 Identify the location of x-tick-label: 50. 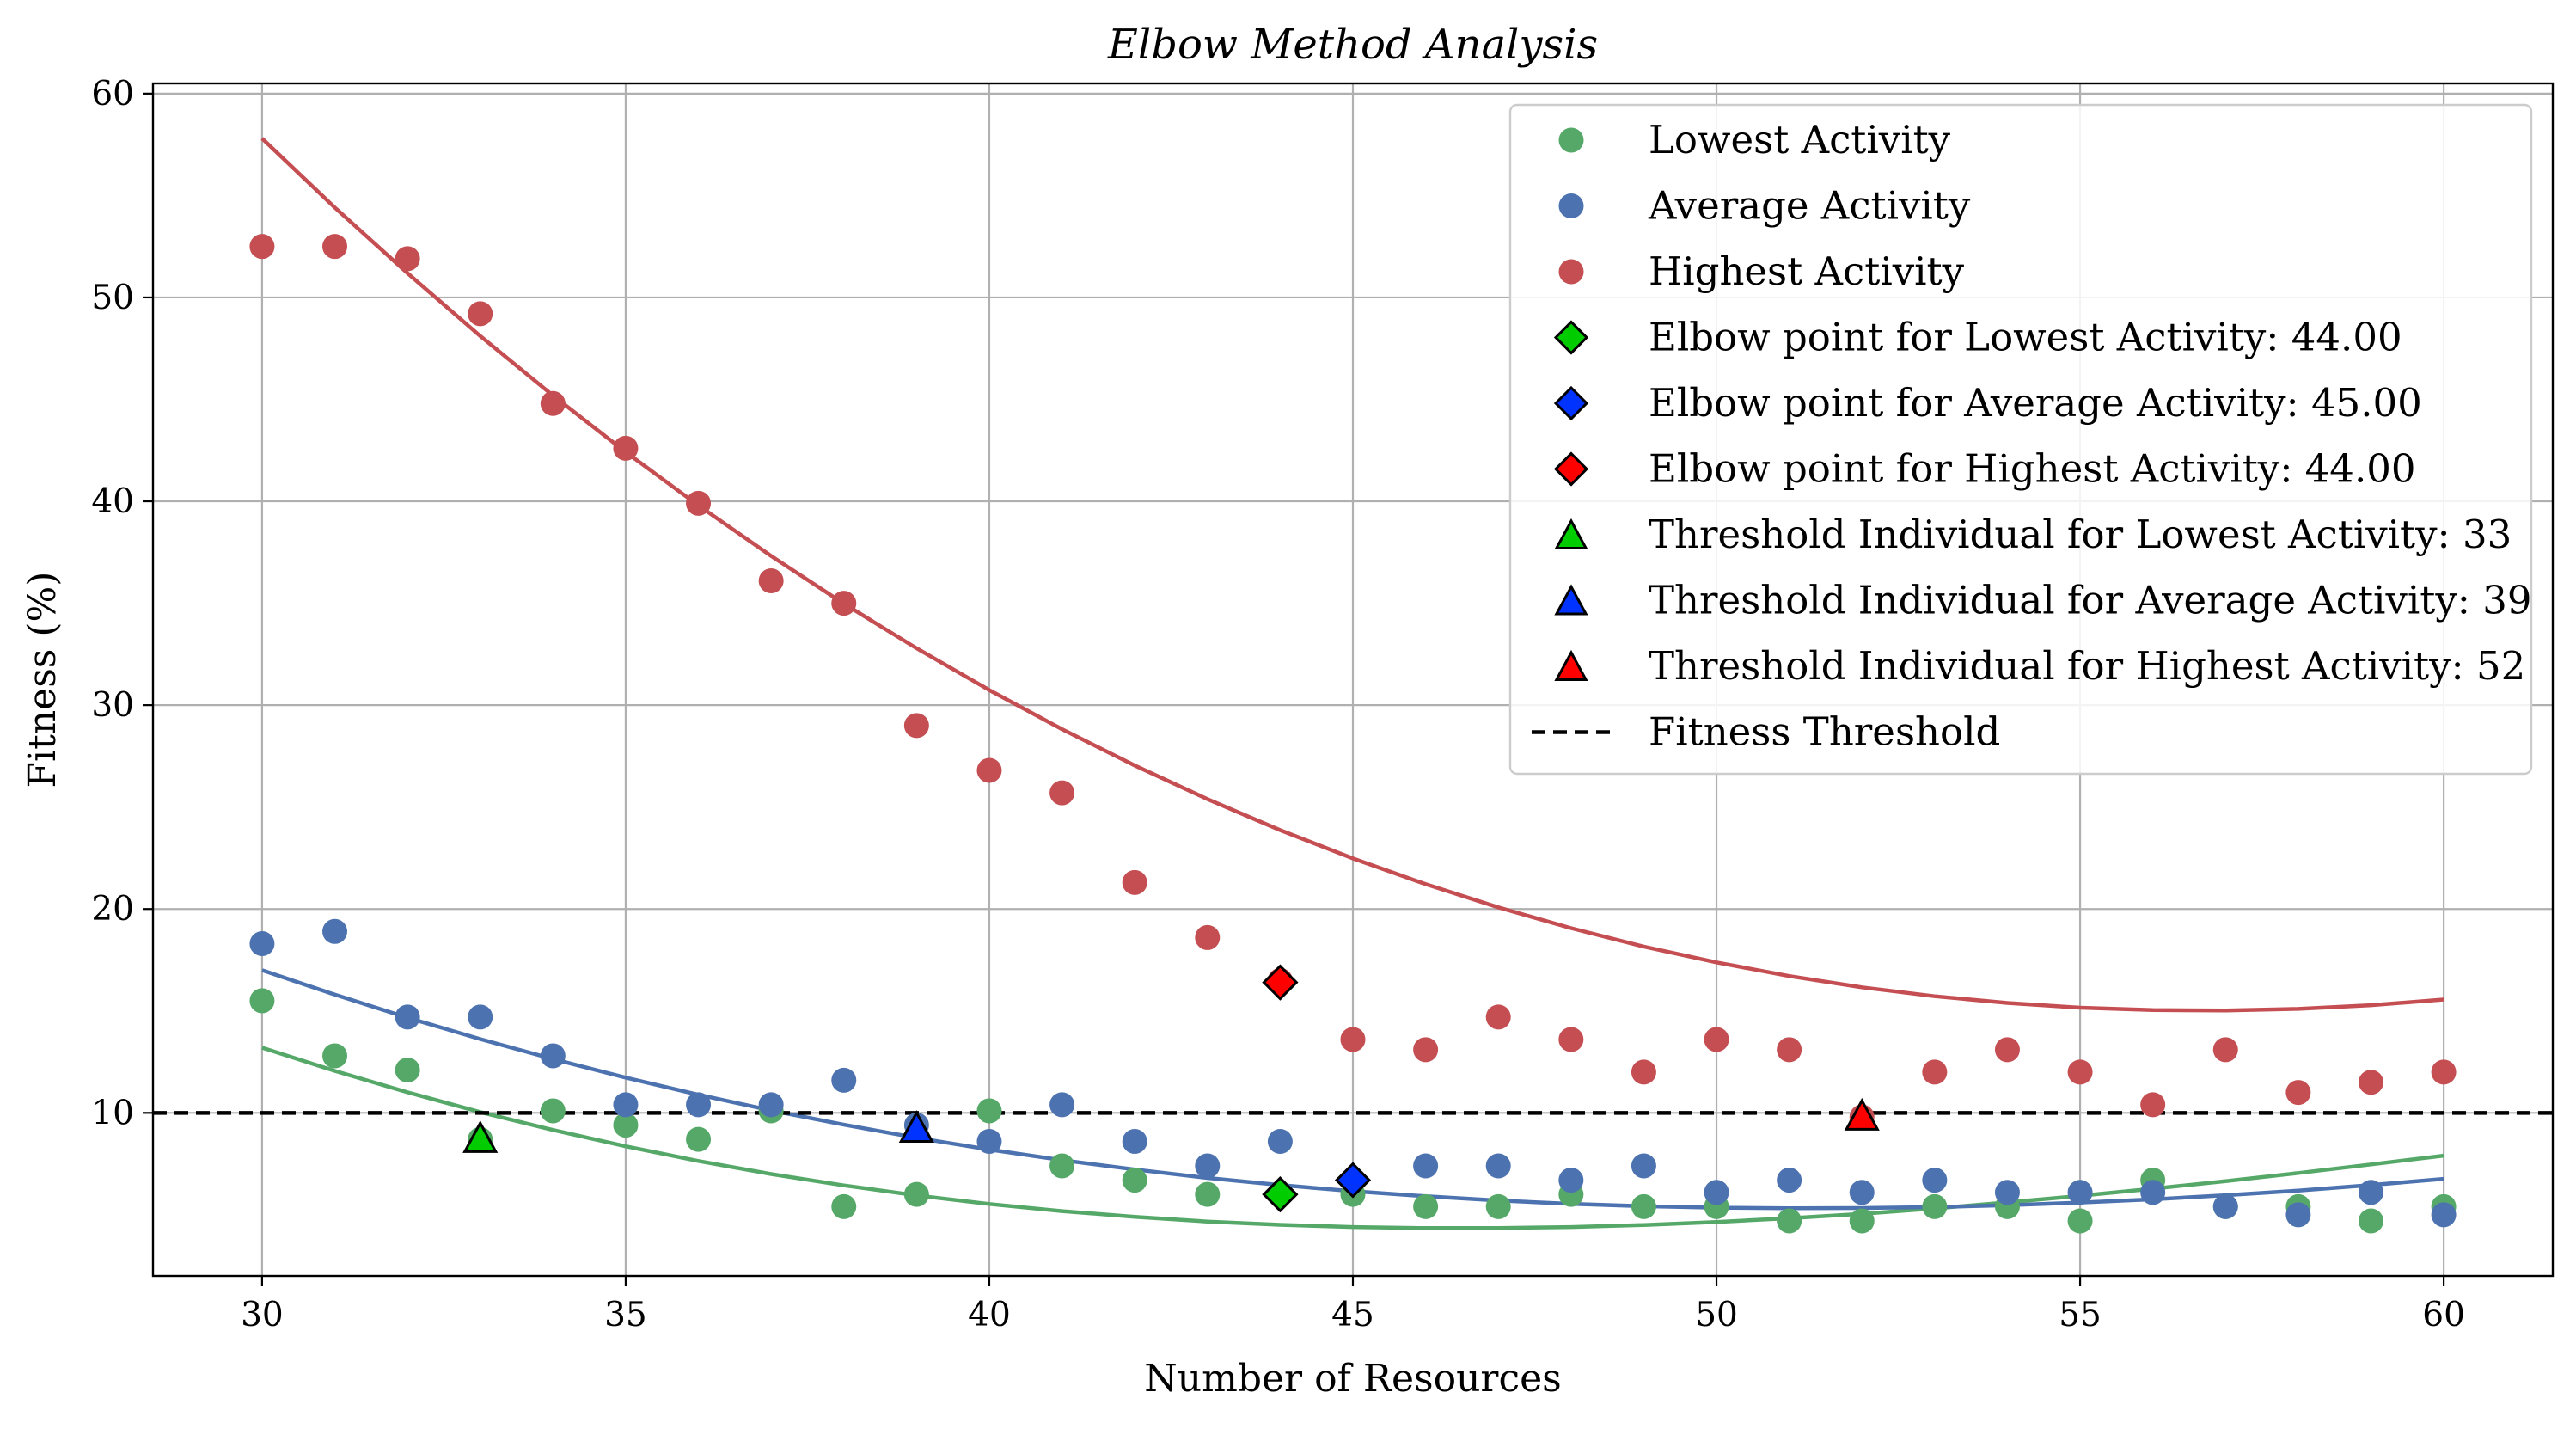
(1716, 1315).